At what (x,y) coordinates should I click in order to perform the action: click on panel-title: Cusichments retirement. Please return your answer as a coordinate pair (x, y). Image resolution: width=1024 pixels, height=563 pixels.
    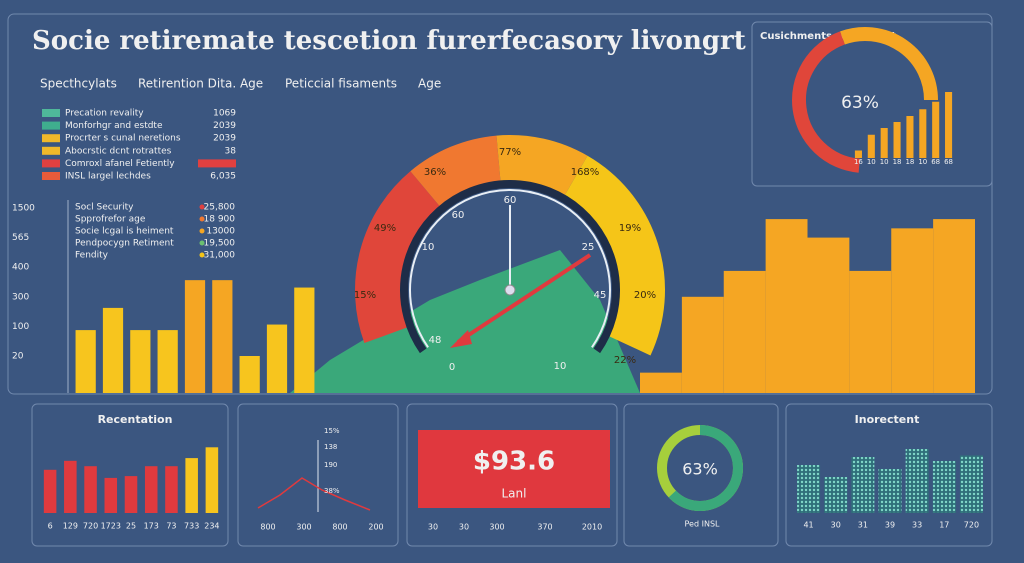
    Looking at the image, I should click on (828, 36).